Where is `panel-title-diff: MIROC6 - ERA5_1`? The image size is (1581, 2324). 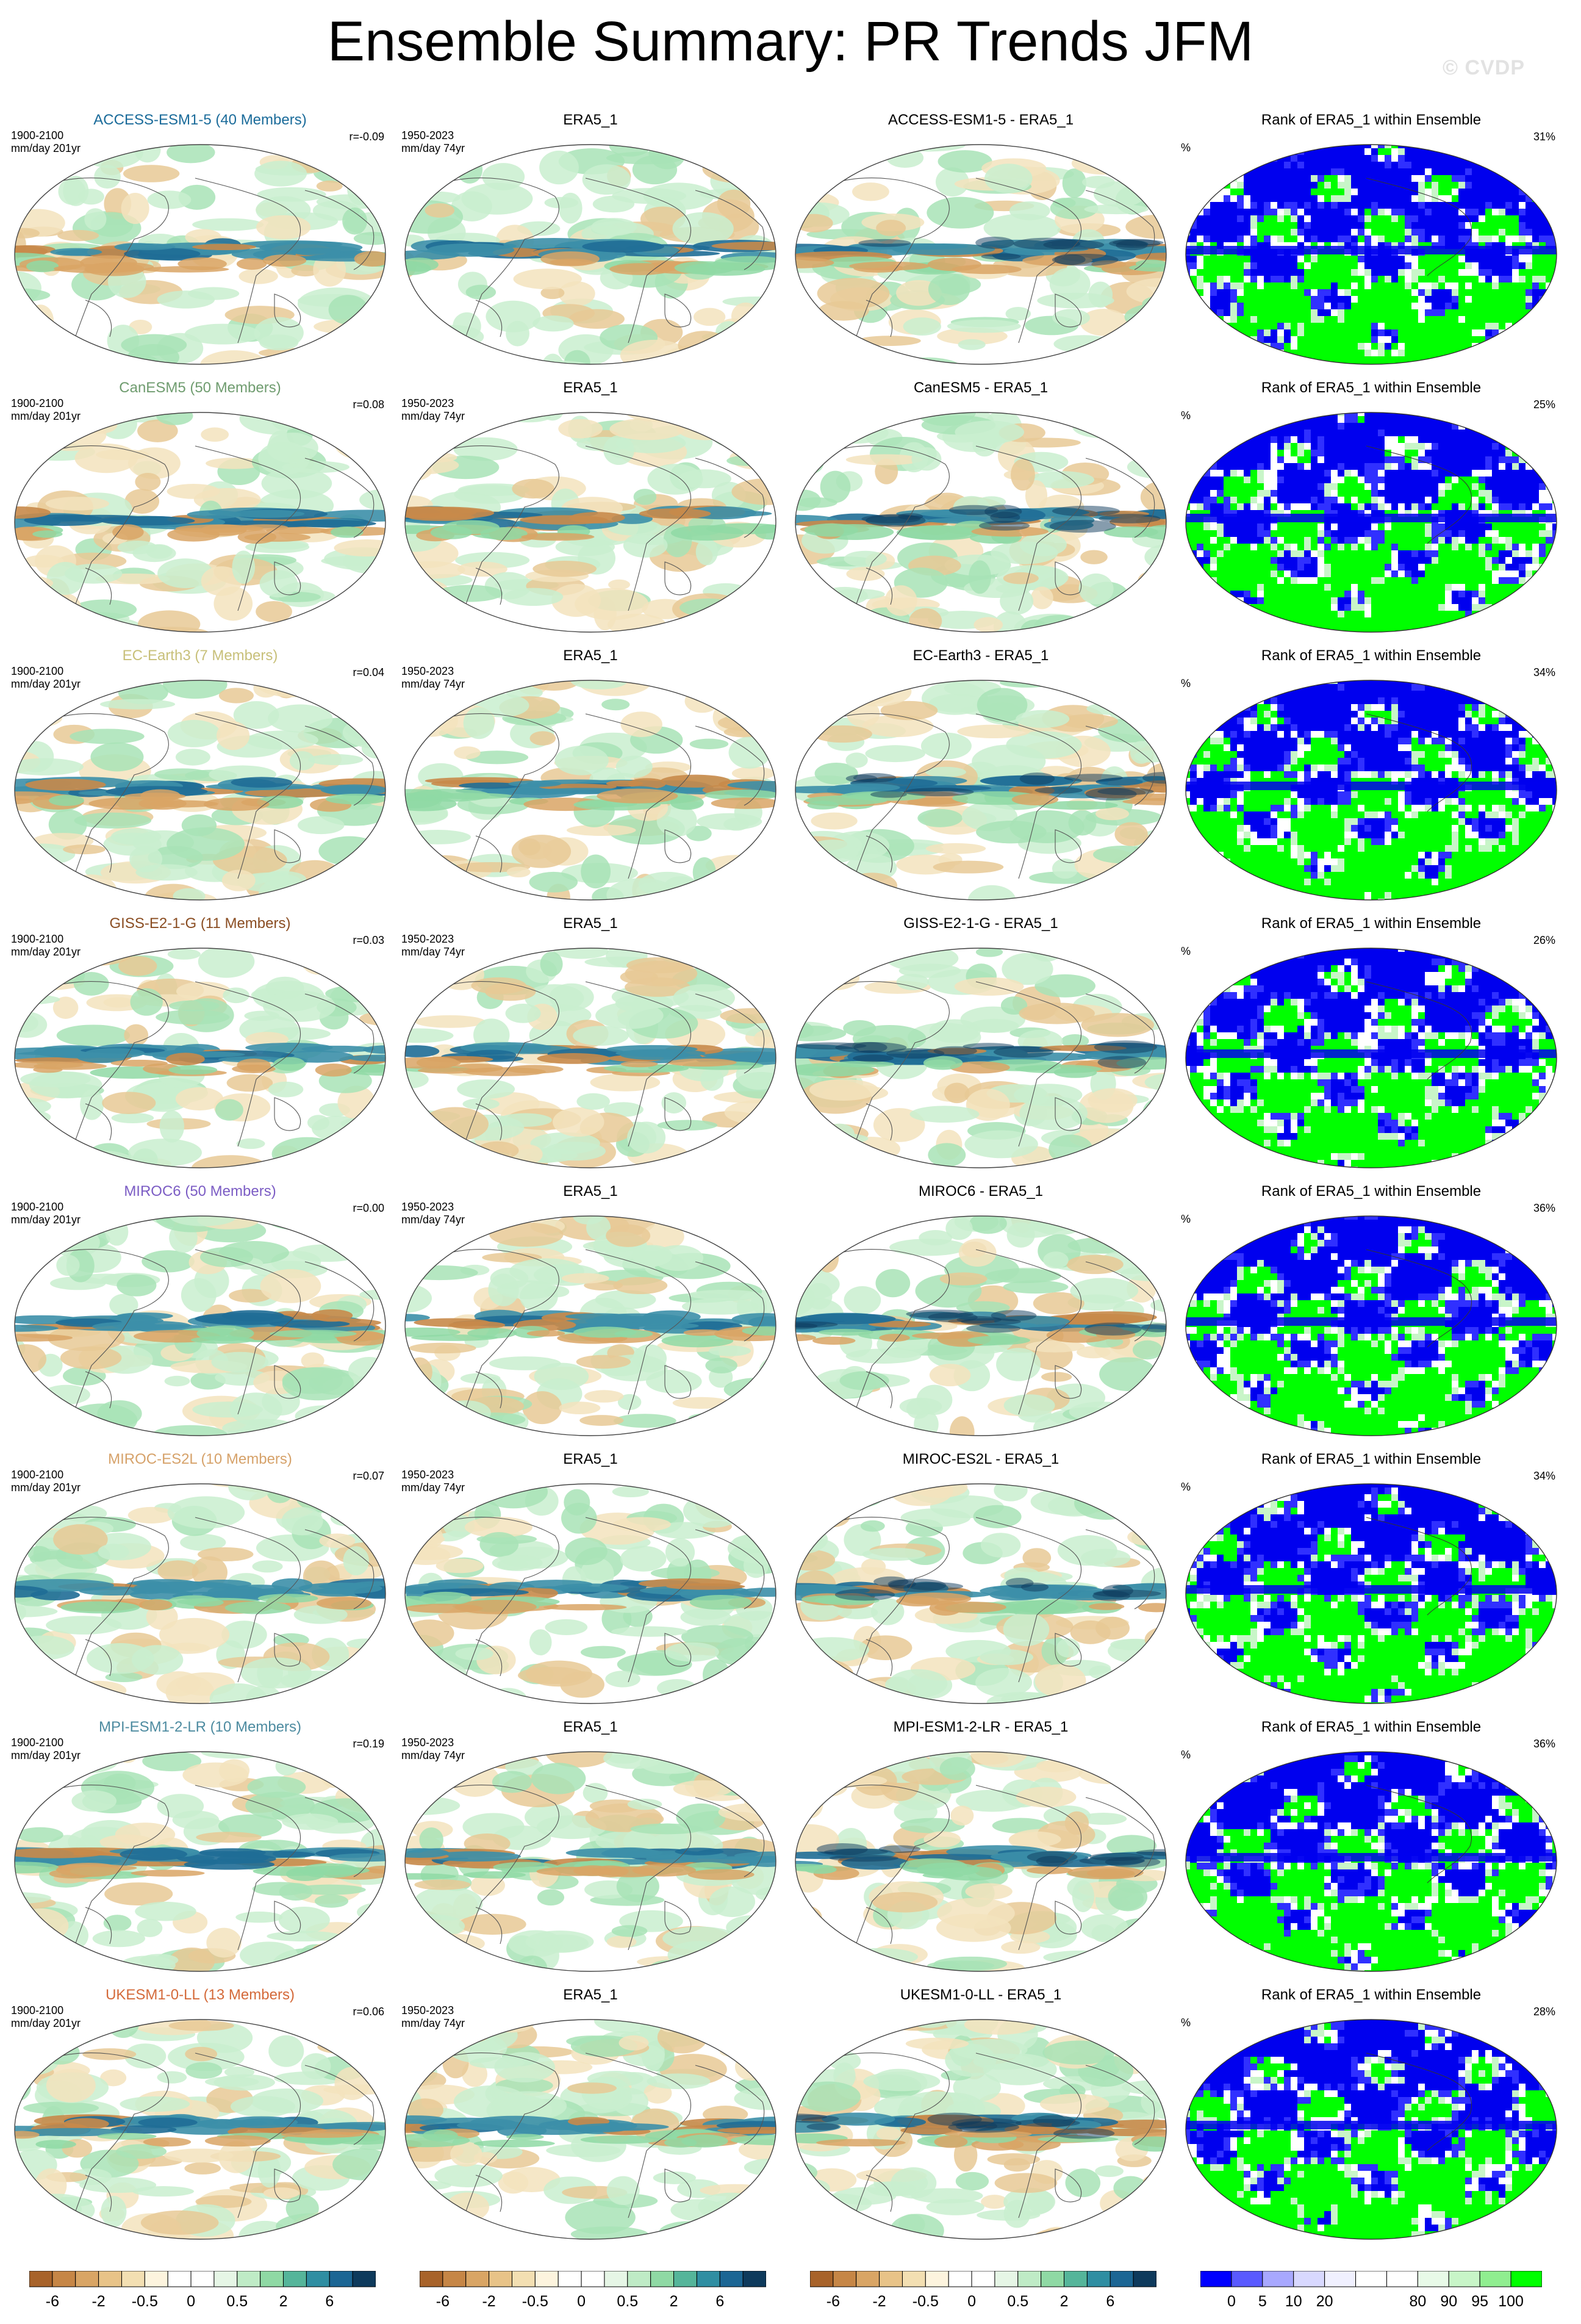 panel-title-diff: MIROC6 - ERA5_1 is located at coordinates (981, 1191).